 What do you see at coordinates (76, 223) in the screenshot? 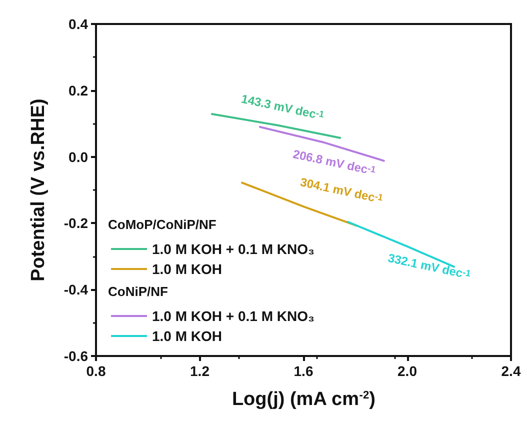
I see `y-tick-label: -0.2` at bounding box center [76, 223].